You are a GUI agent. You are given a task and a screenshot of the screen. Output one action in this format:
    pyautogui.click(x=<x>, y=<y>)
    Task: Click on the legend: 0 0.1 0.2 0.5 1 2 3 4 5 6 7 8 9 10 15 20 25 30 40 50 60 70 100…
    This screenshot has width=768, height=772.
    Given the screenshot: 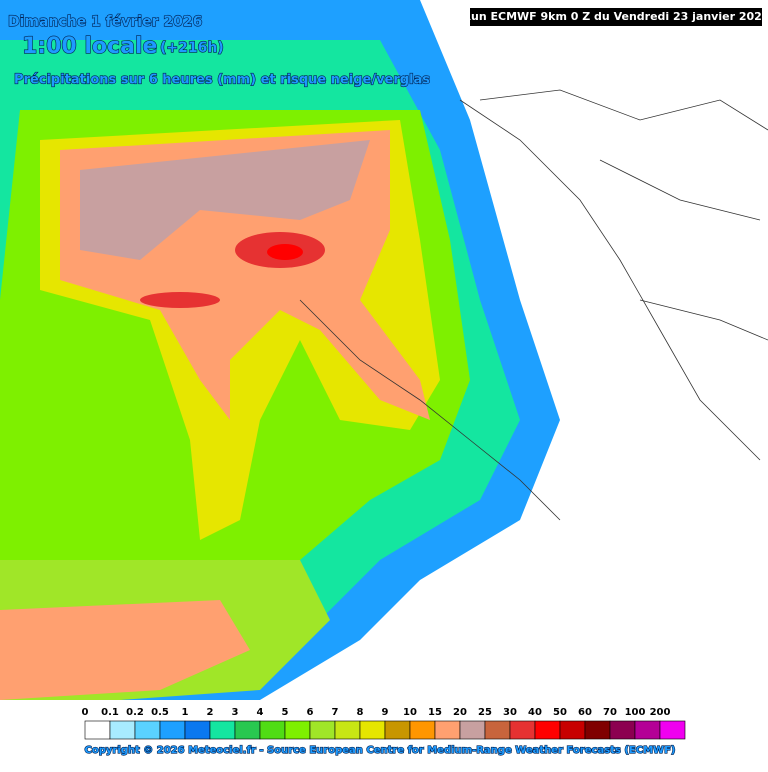 What is the action you would take?
    pyautogui.click(x=384, y=723)
    